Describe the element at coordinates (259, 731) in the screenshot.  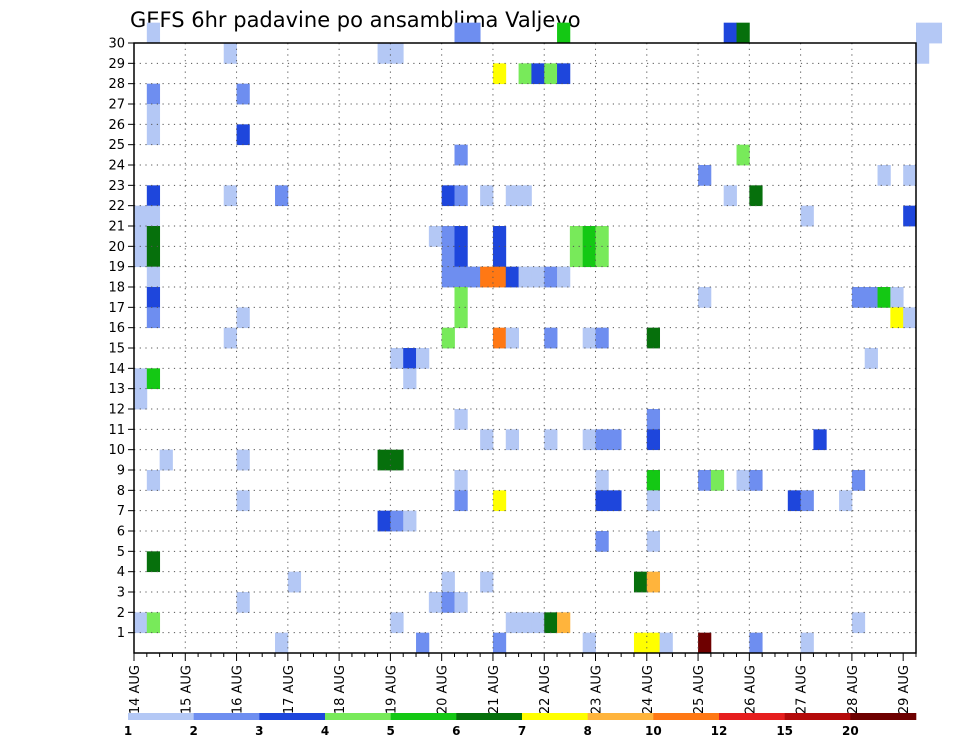
I see `colorbar-label: 3` at that location.